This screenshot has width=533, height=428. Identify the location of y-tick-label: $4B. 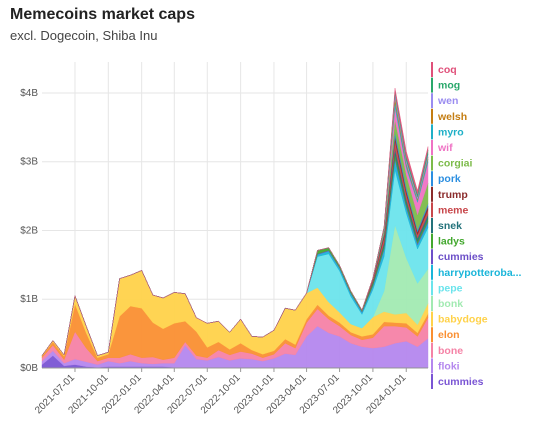
(29, 93).